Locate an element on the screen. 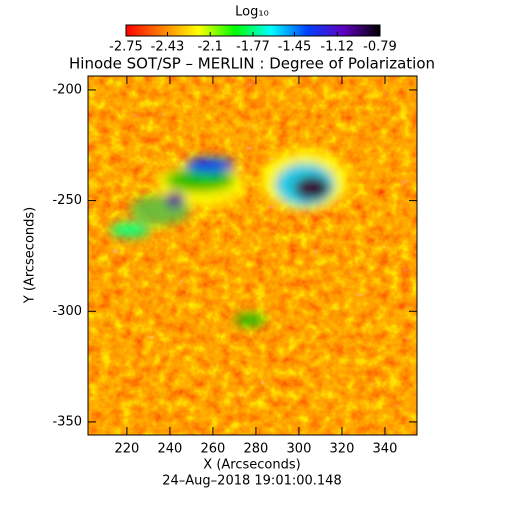 The image size is (505, 516). x-tick-label: 280 is located at coordinates (256, 449).